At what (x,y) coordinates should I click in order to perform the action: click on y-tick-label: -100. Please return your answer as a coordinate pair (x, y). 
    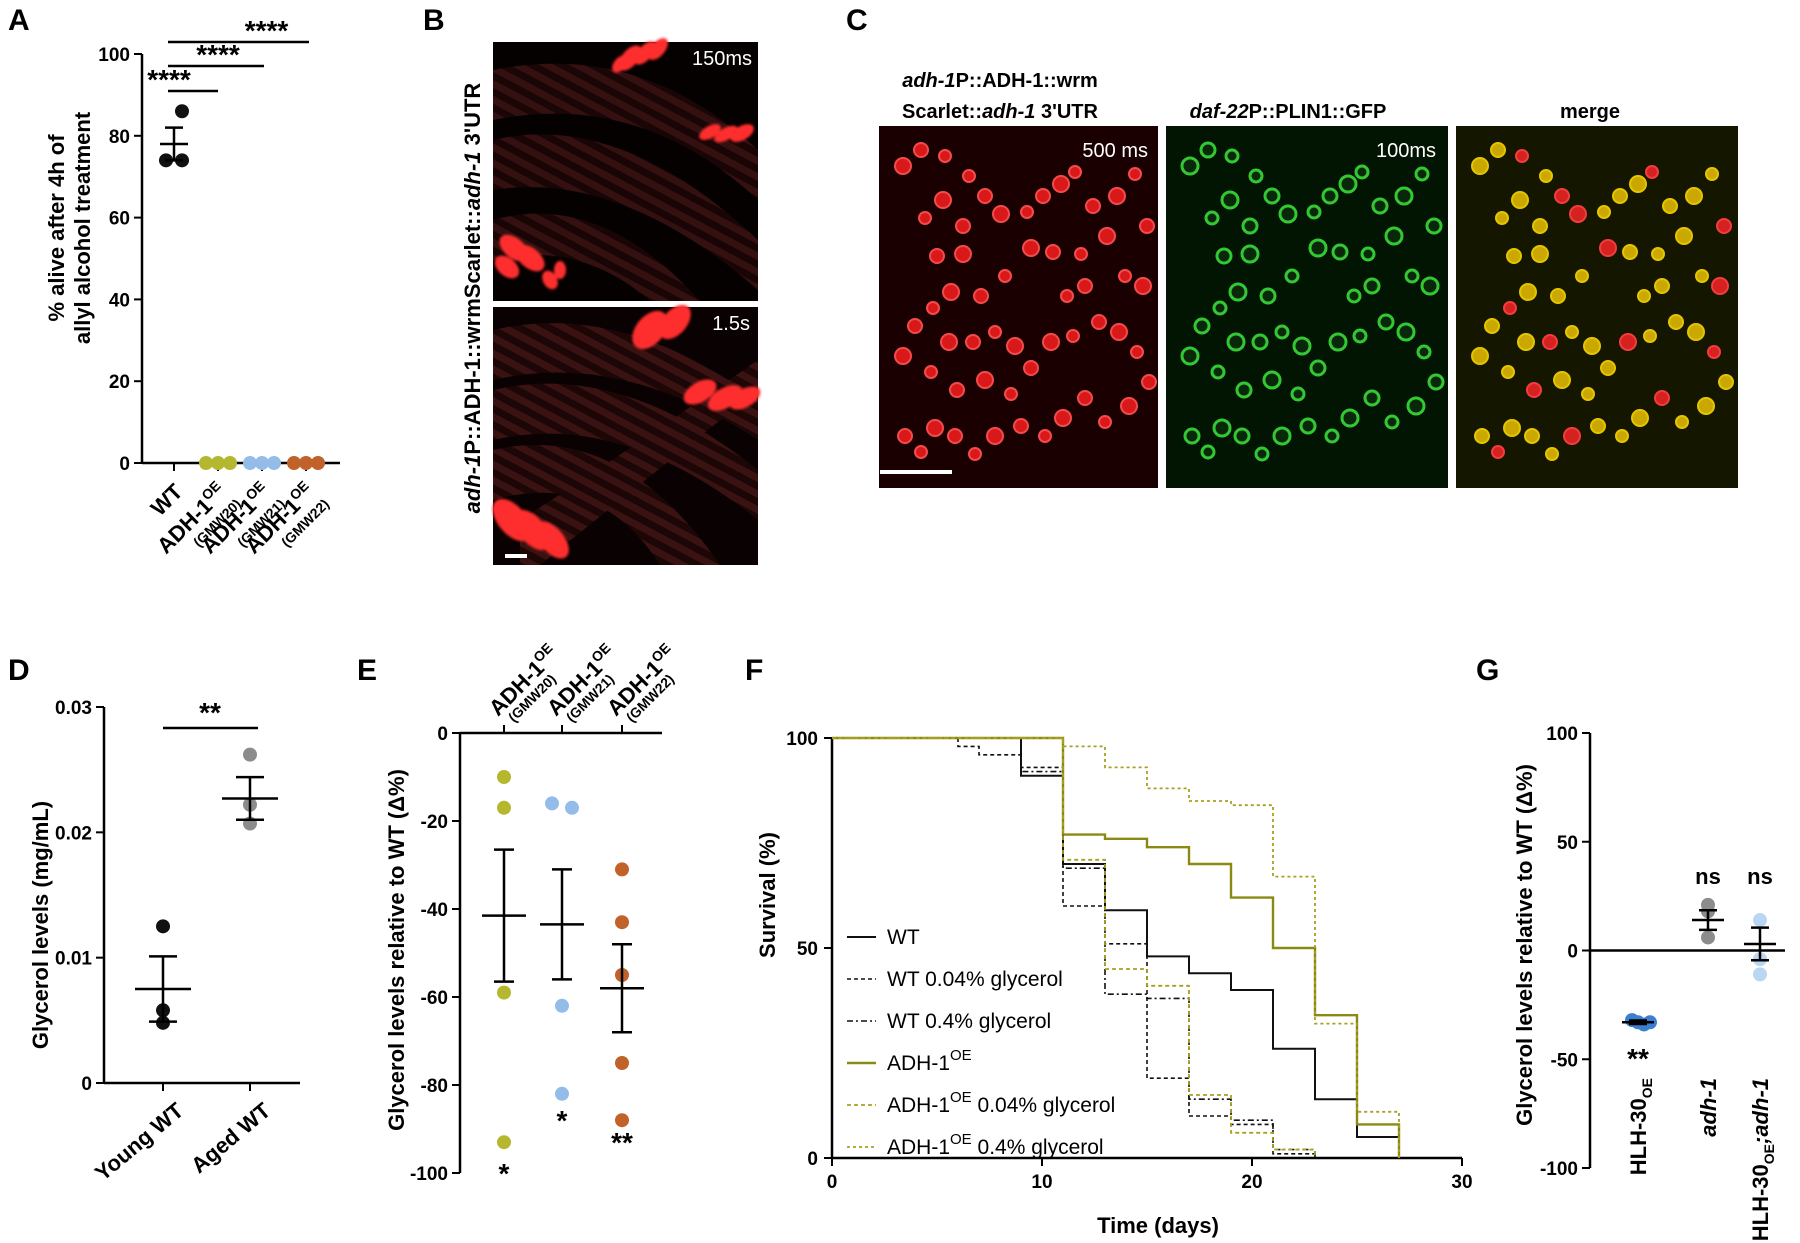
    Looking at the image, I should click on (1559, 1169).